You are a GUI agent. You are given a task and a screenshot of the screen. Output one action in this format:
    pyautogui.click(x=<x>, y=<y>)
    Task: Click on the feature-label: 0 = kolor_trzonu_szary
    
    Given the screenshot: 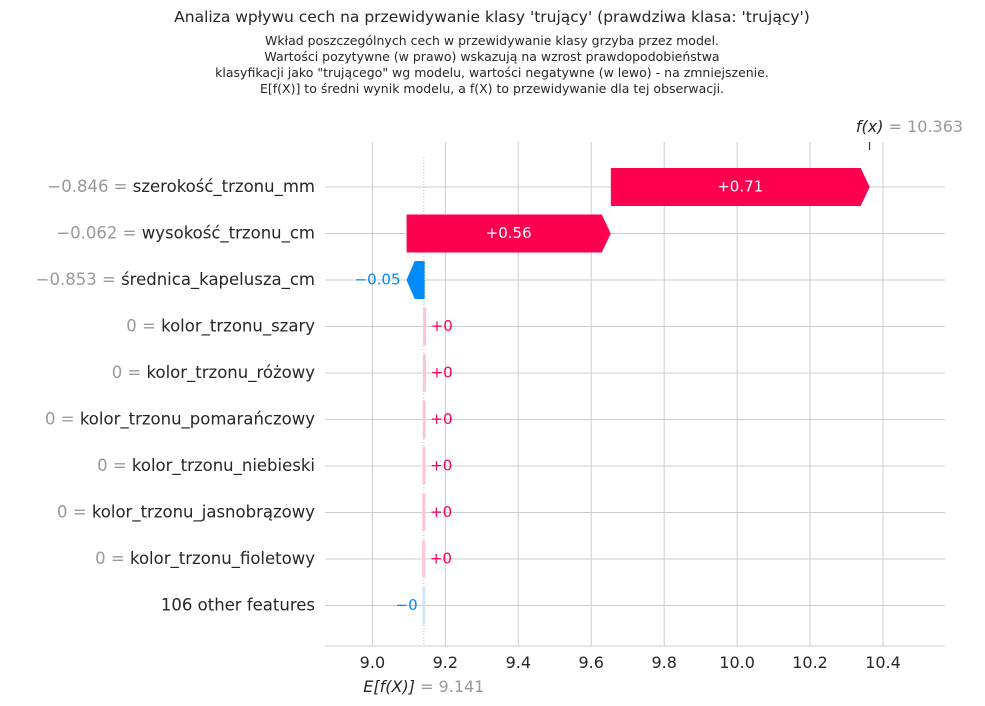 What is the action you would take?
    pyautogui.click(x=220, y=326)
    